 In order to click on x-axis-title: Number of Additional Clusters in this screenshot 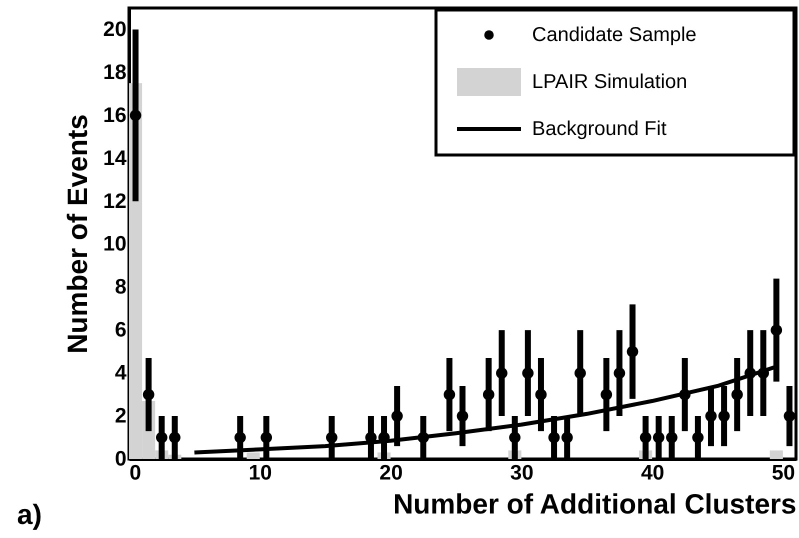, I will do `click(594, 504)`.